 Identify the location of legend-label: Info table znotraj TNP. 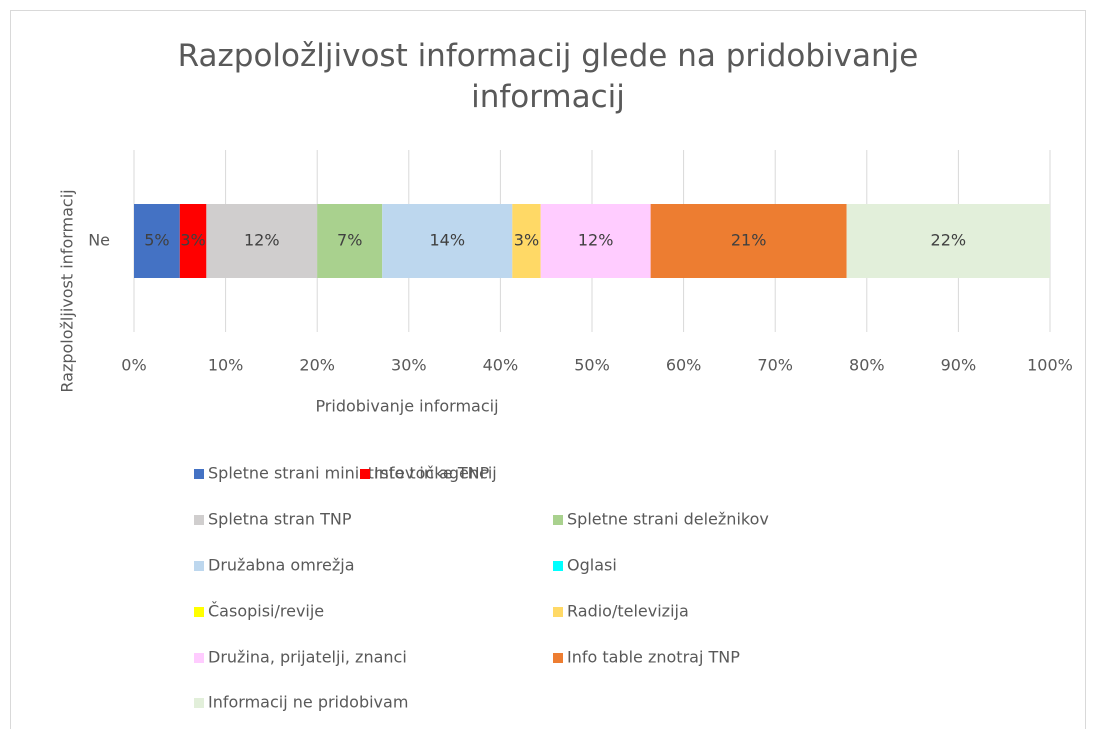
(653, 657).